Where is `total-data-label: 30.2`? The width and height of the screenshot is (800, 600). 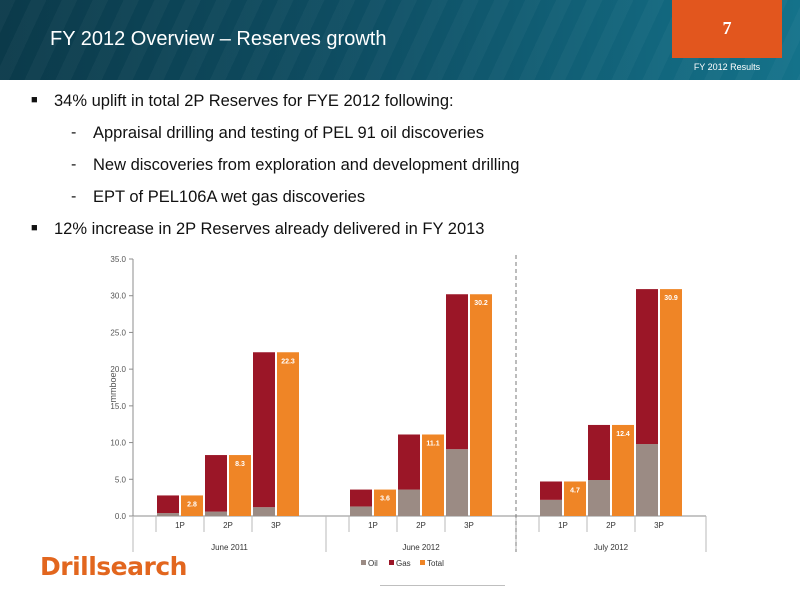 total-data-label: 30.2 is located at coordinates (481, 303).